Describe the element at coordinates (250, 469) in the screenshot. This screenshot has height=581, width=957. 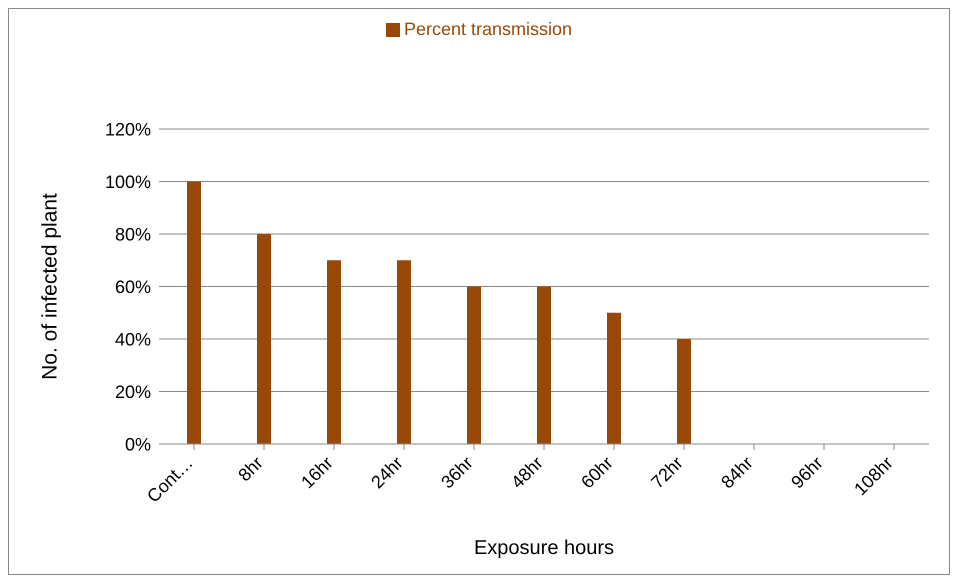
I see `x-tick-label: 8hr` at that location.